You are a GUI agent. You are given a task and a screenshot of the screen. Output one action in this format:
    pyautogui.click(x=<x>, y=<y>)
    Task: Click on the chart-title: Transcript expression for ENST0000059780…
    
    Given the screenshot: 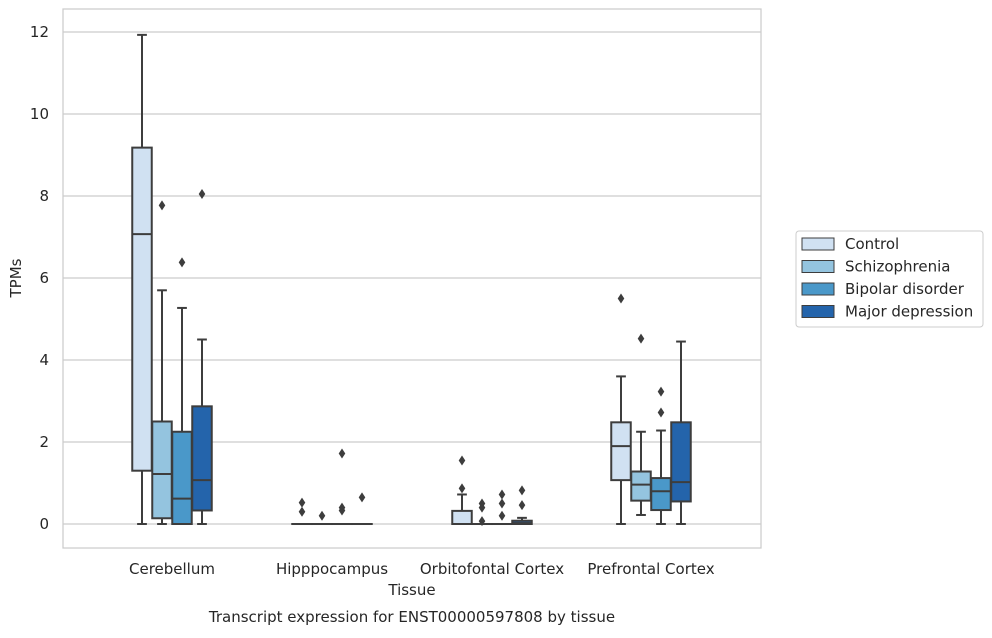 What is the action you would take?
    pyautogui.click(x=411, y=617)
    